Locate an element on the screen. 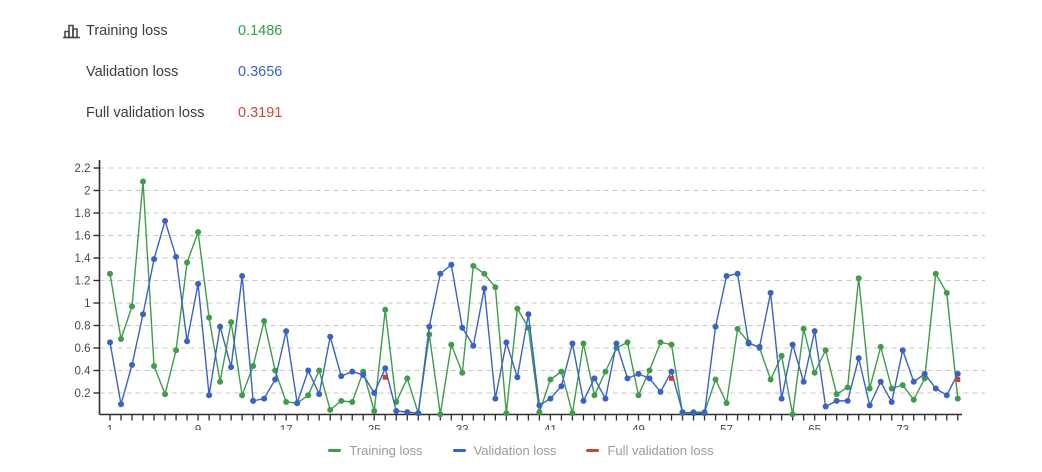 Image resolution: width=1042 pixels, height=472 pixels. y-tick-label: 0.6 is located at coordinates (83, 349).